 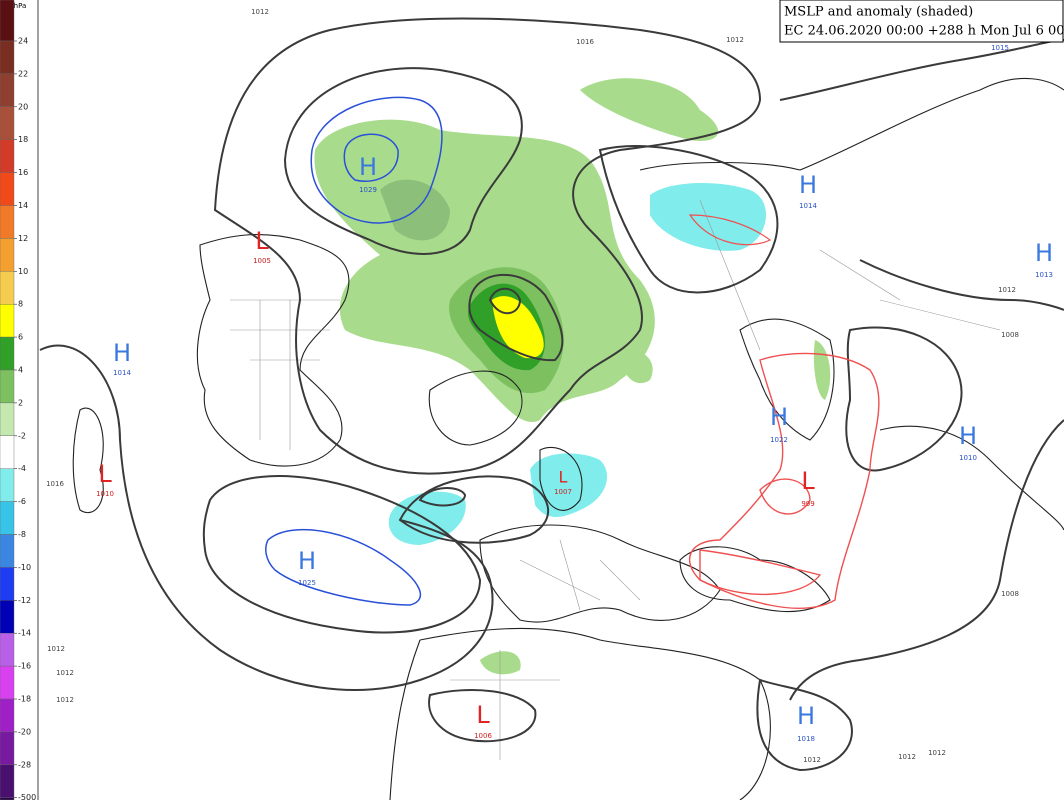 What do you see at coordinates (807, 504) in the screenshot?
I see `center-pressure: 999` at bounding box center [807, 504].